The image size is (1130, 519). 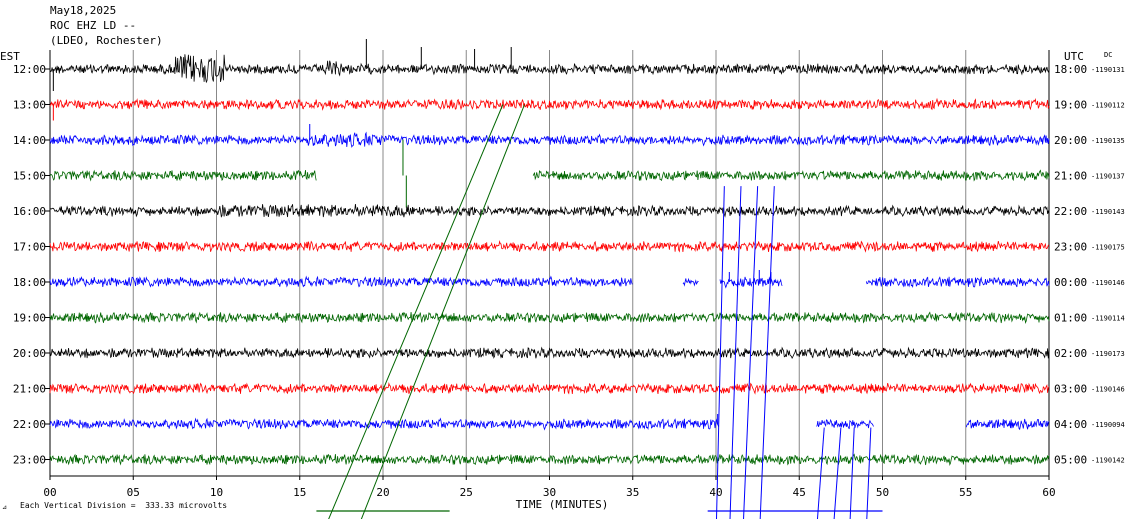 What do you see at coordinates (49, 492) in the screenshot?
I see `x-tick-label: 00` at bounding box center [49, 492].